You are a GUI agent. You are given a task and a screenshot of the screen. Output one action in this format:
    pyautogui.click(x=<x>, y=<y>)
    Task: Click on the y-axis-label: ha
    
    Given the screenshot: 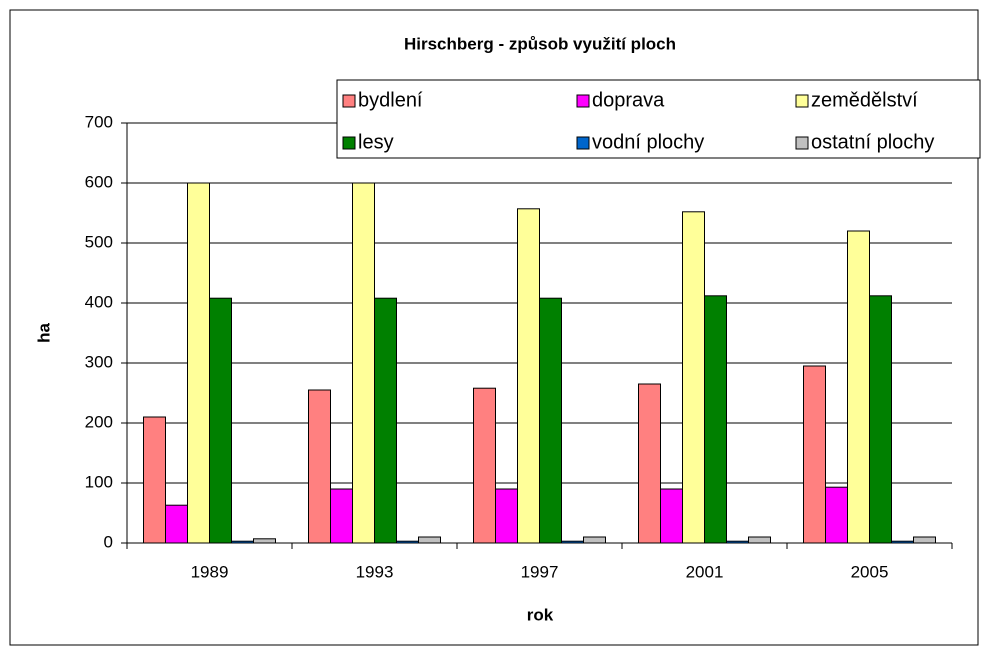 What is the action you would take?
    pyautogui.click(x=43, y=333)
    